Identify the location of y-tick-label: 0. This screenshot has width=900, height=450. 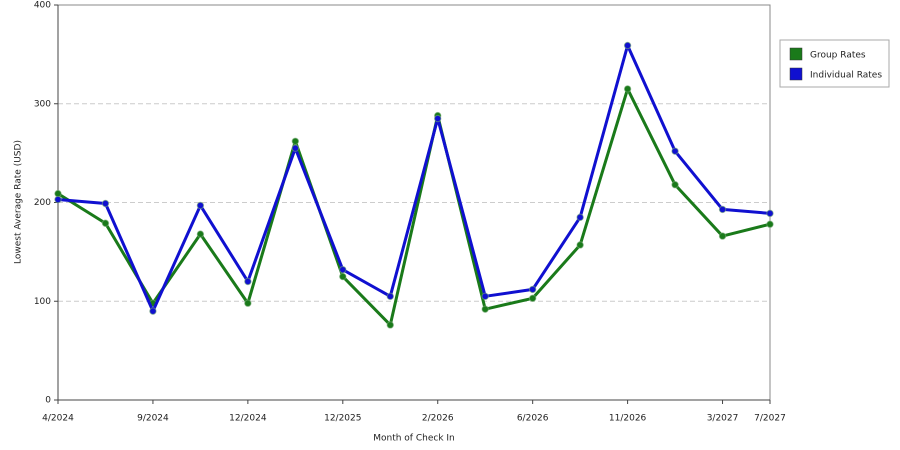
(48, 401).